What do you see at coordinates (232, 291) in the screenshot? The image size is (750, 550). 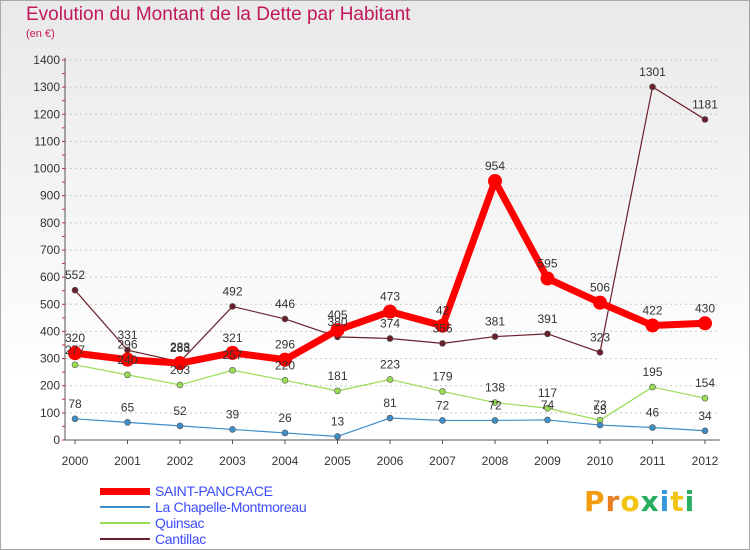 I see `data-label: 492` at bounding box center [232, 291].